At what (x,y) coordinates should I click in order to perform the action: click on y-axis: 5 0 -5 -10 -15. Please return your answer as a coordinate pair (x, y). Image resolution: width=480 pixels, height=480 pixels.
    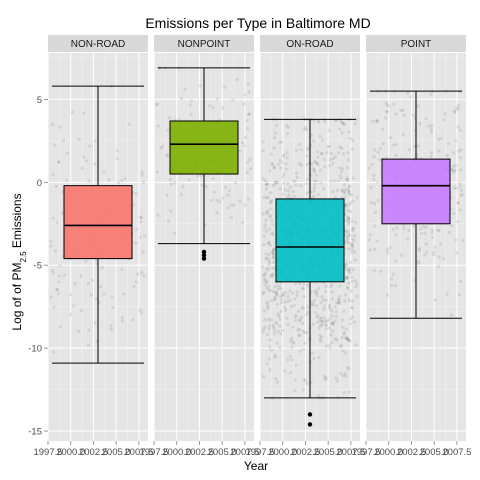
    Looking at the image, I should click on (38, 266).